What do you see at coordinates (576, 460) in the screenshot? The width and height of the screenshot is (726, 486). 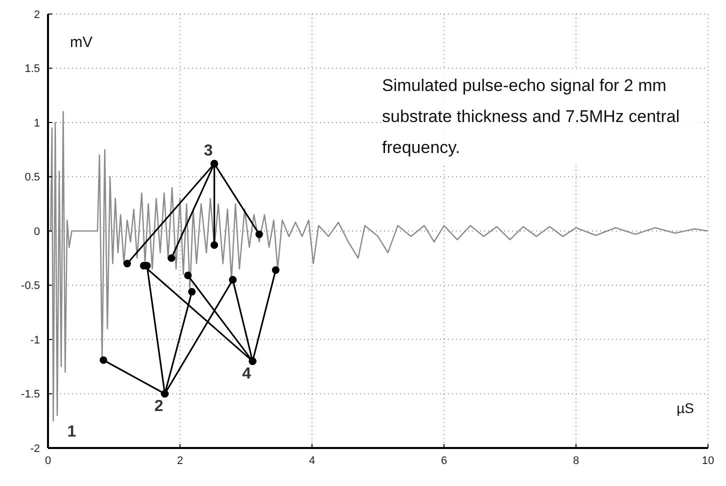 I see `x-tick-label: 8` at bounding box center [576, 460].